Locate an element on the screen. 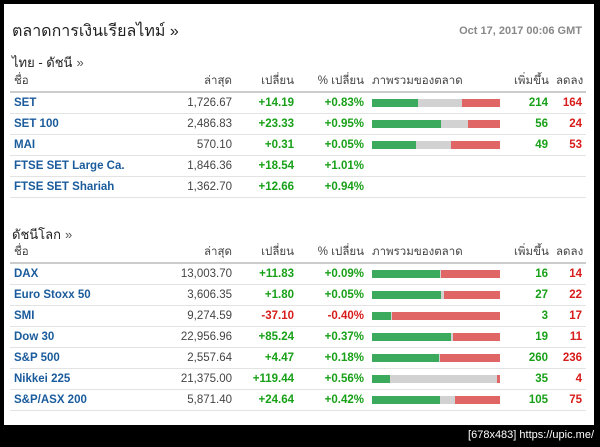 This screenshot has height=447, width=600. table-row: DAX 13,003.70 +11.83 +0.09% 16 14 is located at coordinates (298, 274).